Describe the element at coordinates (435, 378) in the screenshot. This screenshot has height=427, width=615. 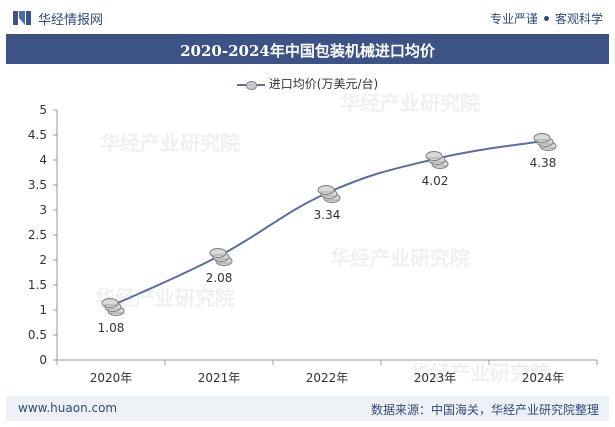
I see `x-tick-label: 2023年` at that location.